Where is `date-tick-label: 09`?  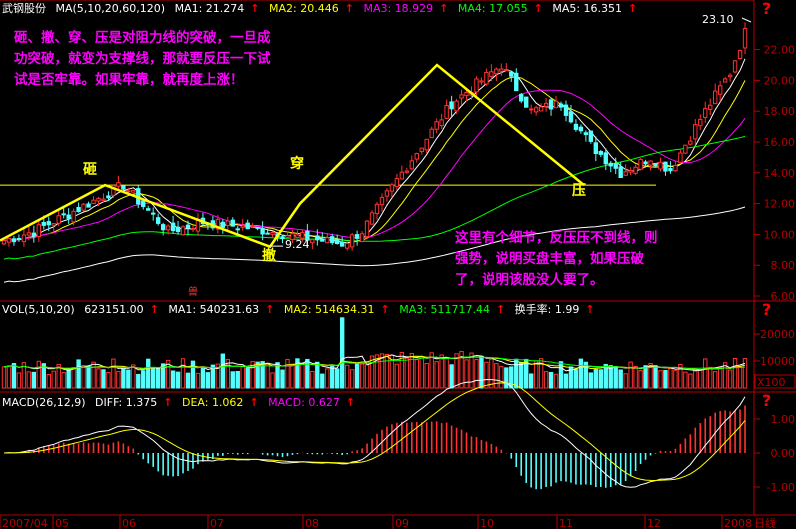 date-tick-label: 09 is located at coordinates (402, 523).